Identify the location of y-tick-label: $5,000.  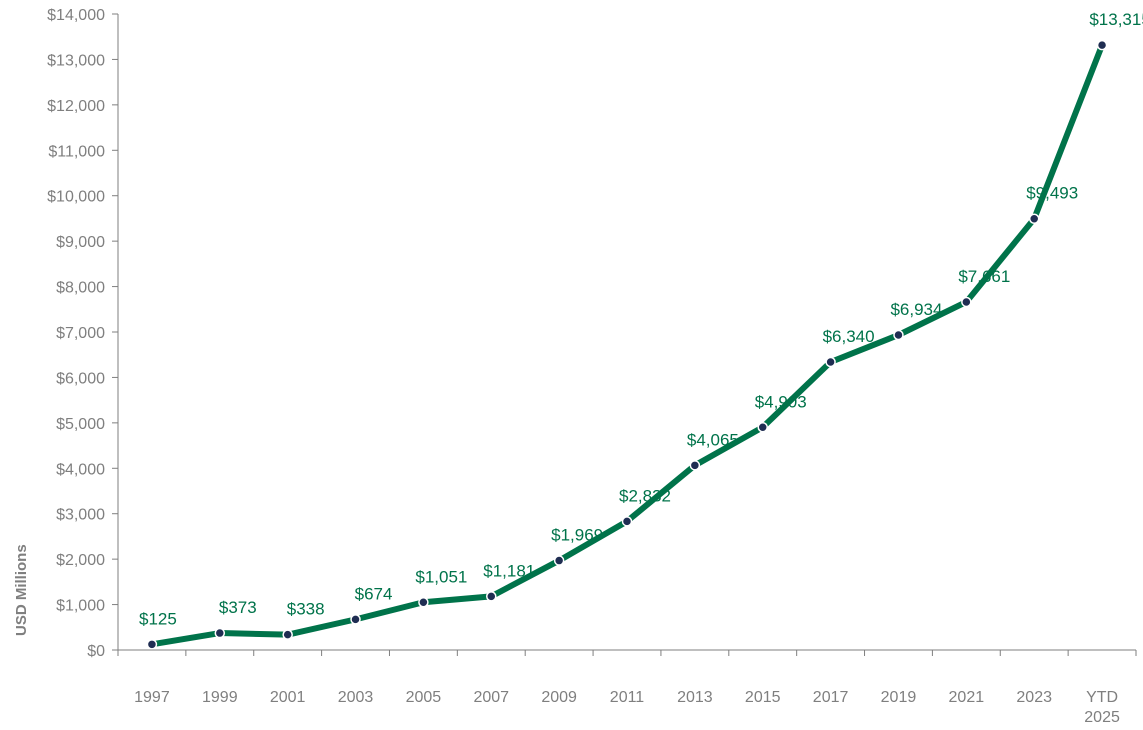
(80, 424).